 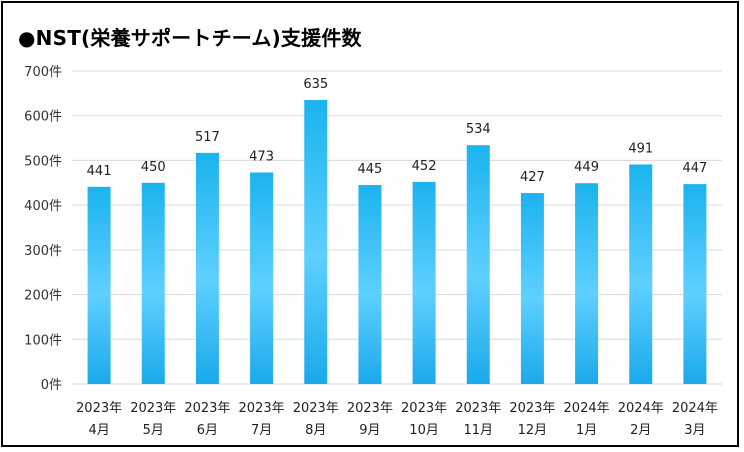 I want to click on data-label: 517, so click(x=207, y=137).